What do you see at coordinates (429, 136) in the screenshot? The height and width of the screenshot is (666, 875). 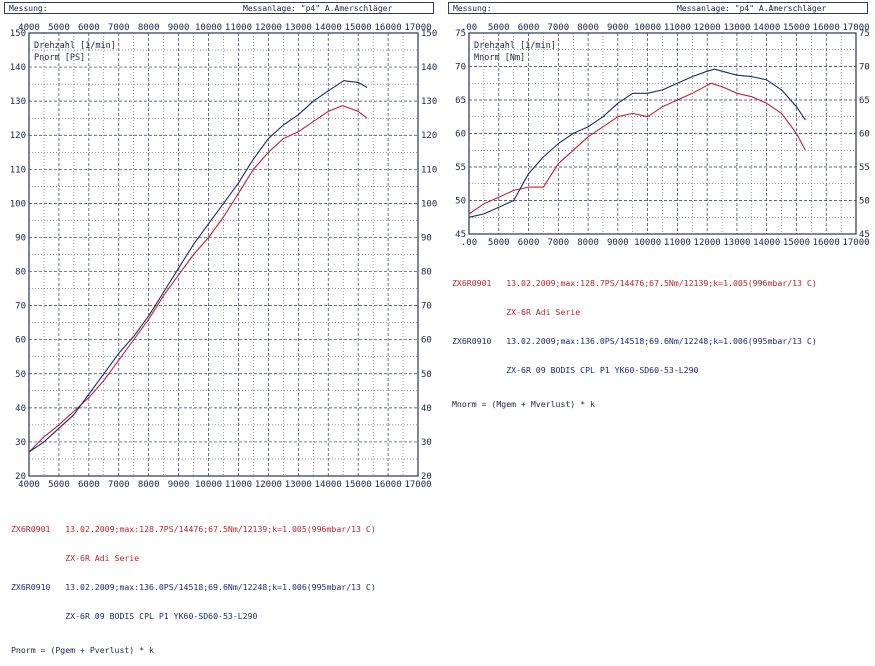 I see `y-tick-label-right: 120` at bounding box center [429, 136].